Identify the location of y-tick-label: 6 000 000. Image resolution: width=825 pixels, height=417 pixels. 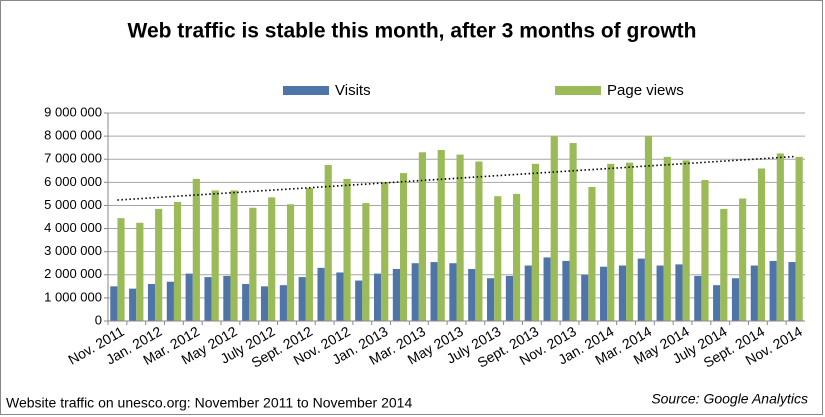
(73, 181).